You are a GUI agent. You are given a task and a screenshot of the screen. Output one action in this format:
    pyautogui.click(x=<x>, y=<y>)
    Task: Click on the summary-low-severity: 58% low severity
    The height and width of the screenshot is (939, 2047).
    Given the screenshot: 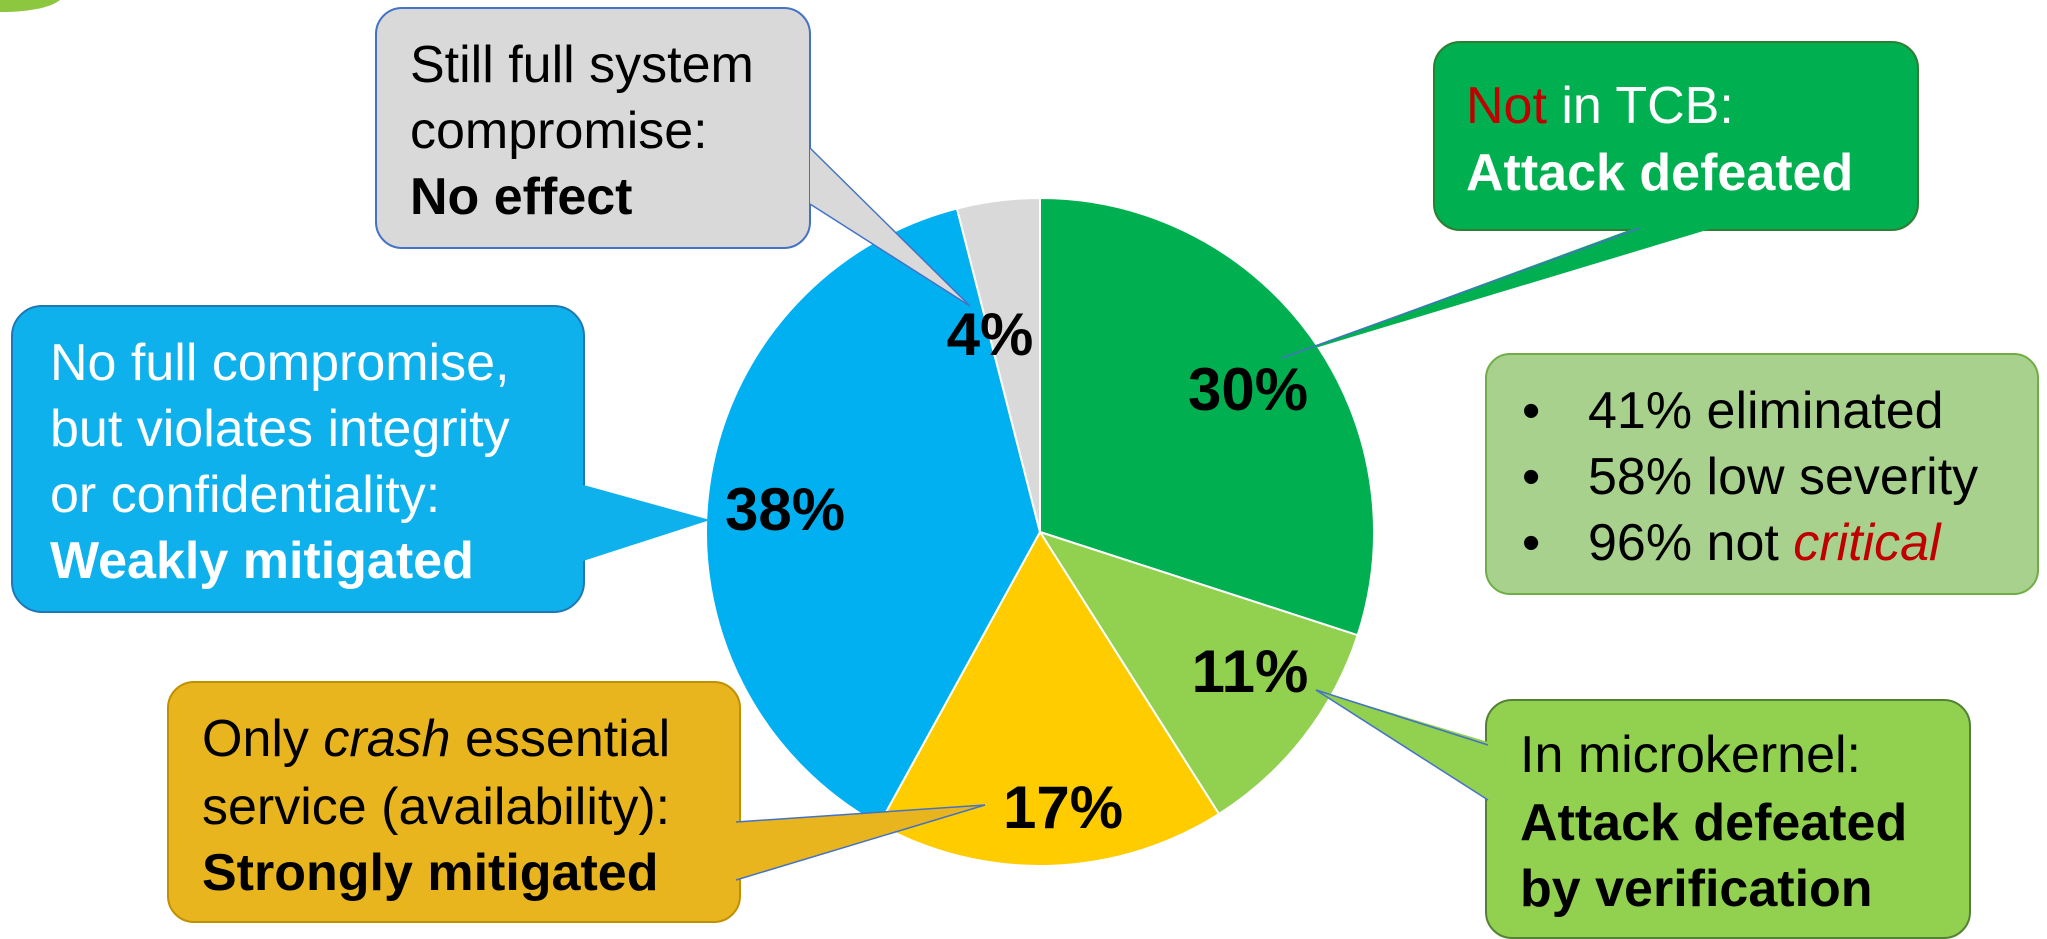 What is the action you would take?
    pyautogui.click(x=1783, y=477)
    